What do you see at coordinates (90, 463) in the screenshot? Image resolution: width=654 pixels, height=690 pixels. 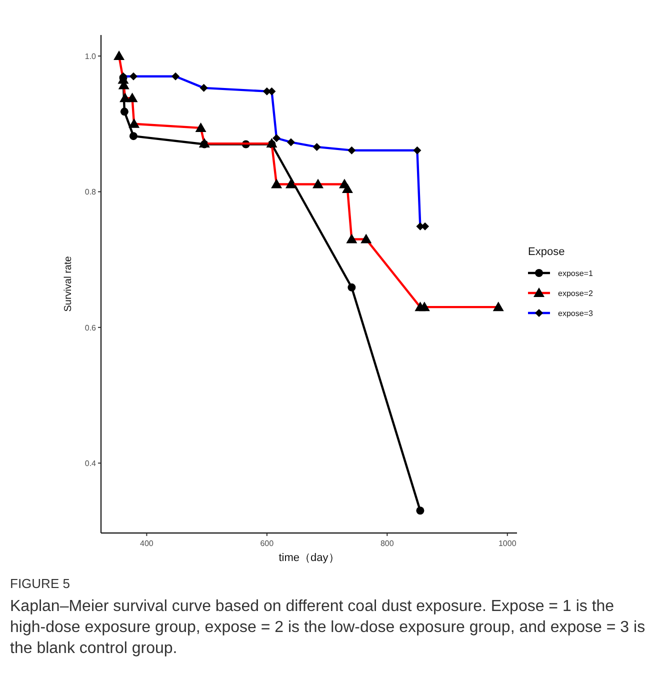 I see `y-tick-label: 0.4` at bounding box center [90, 463].